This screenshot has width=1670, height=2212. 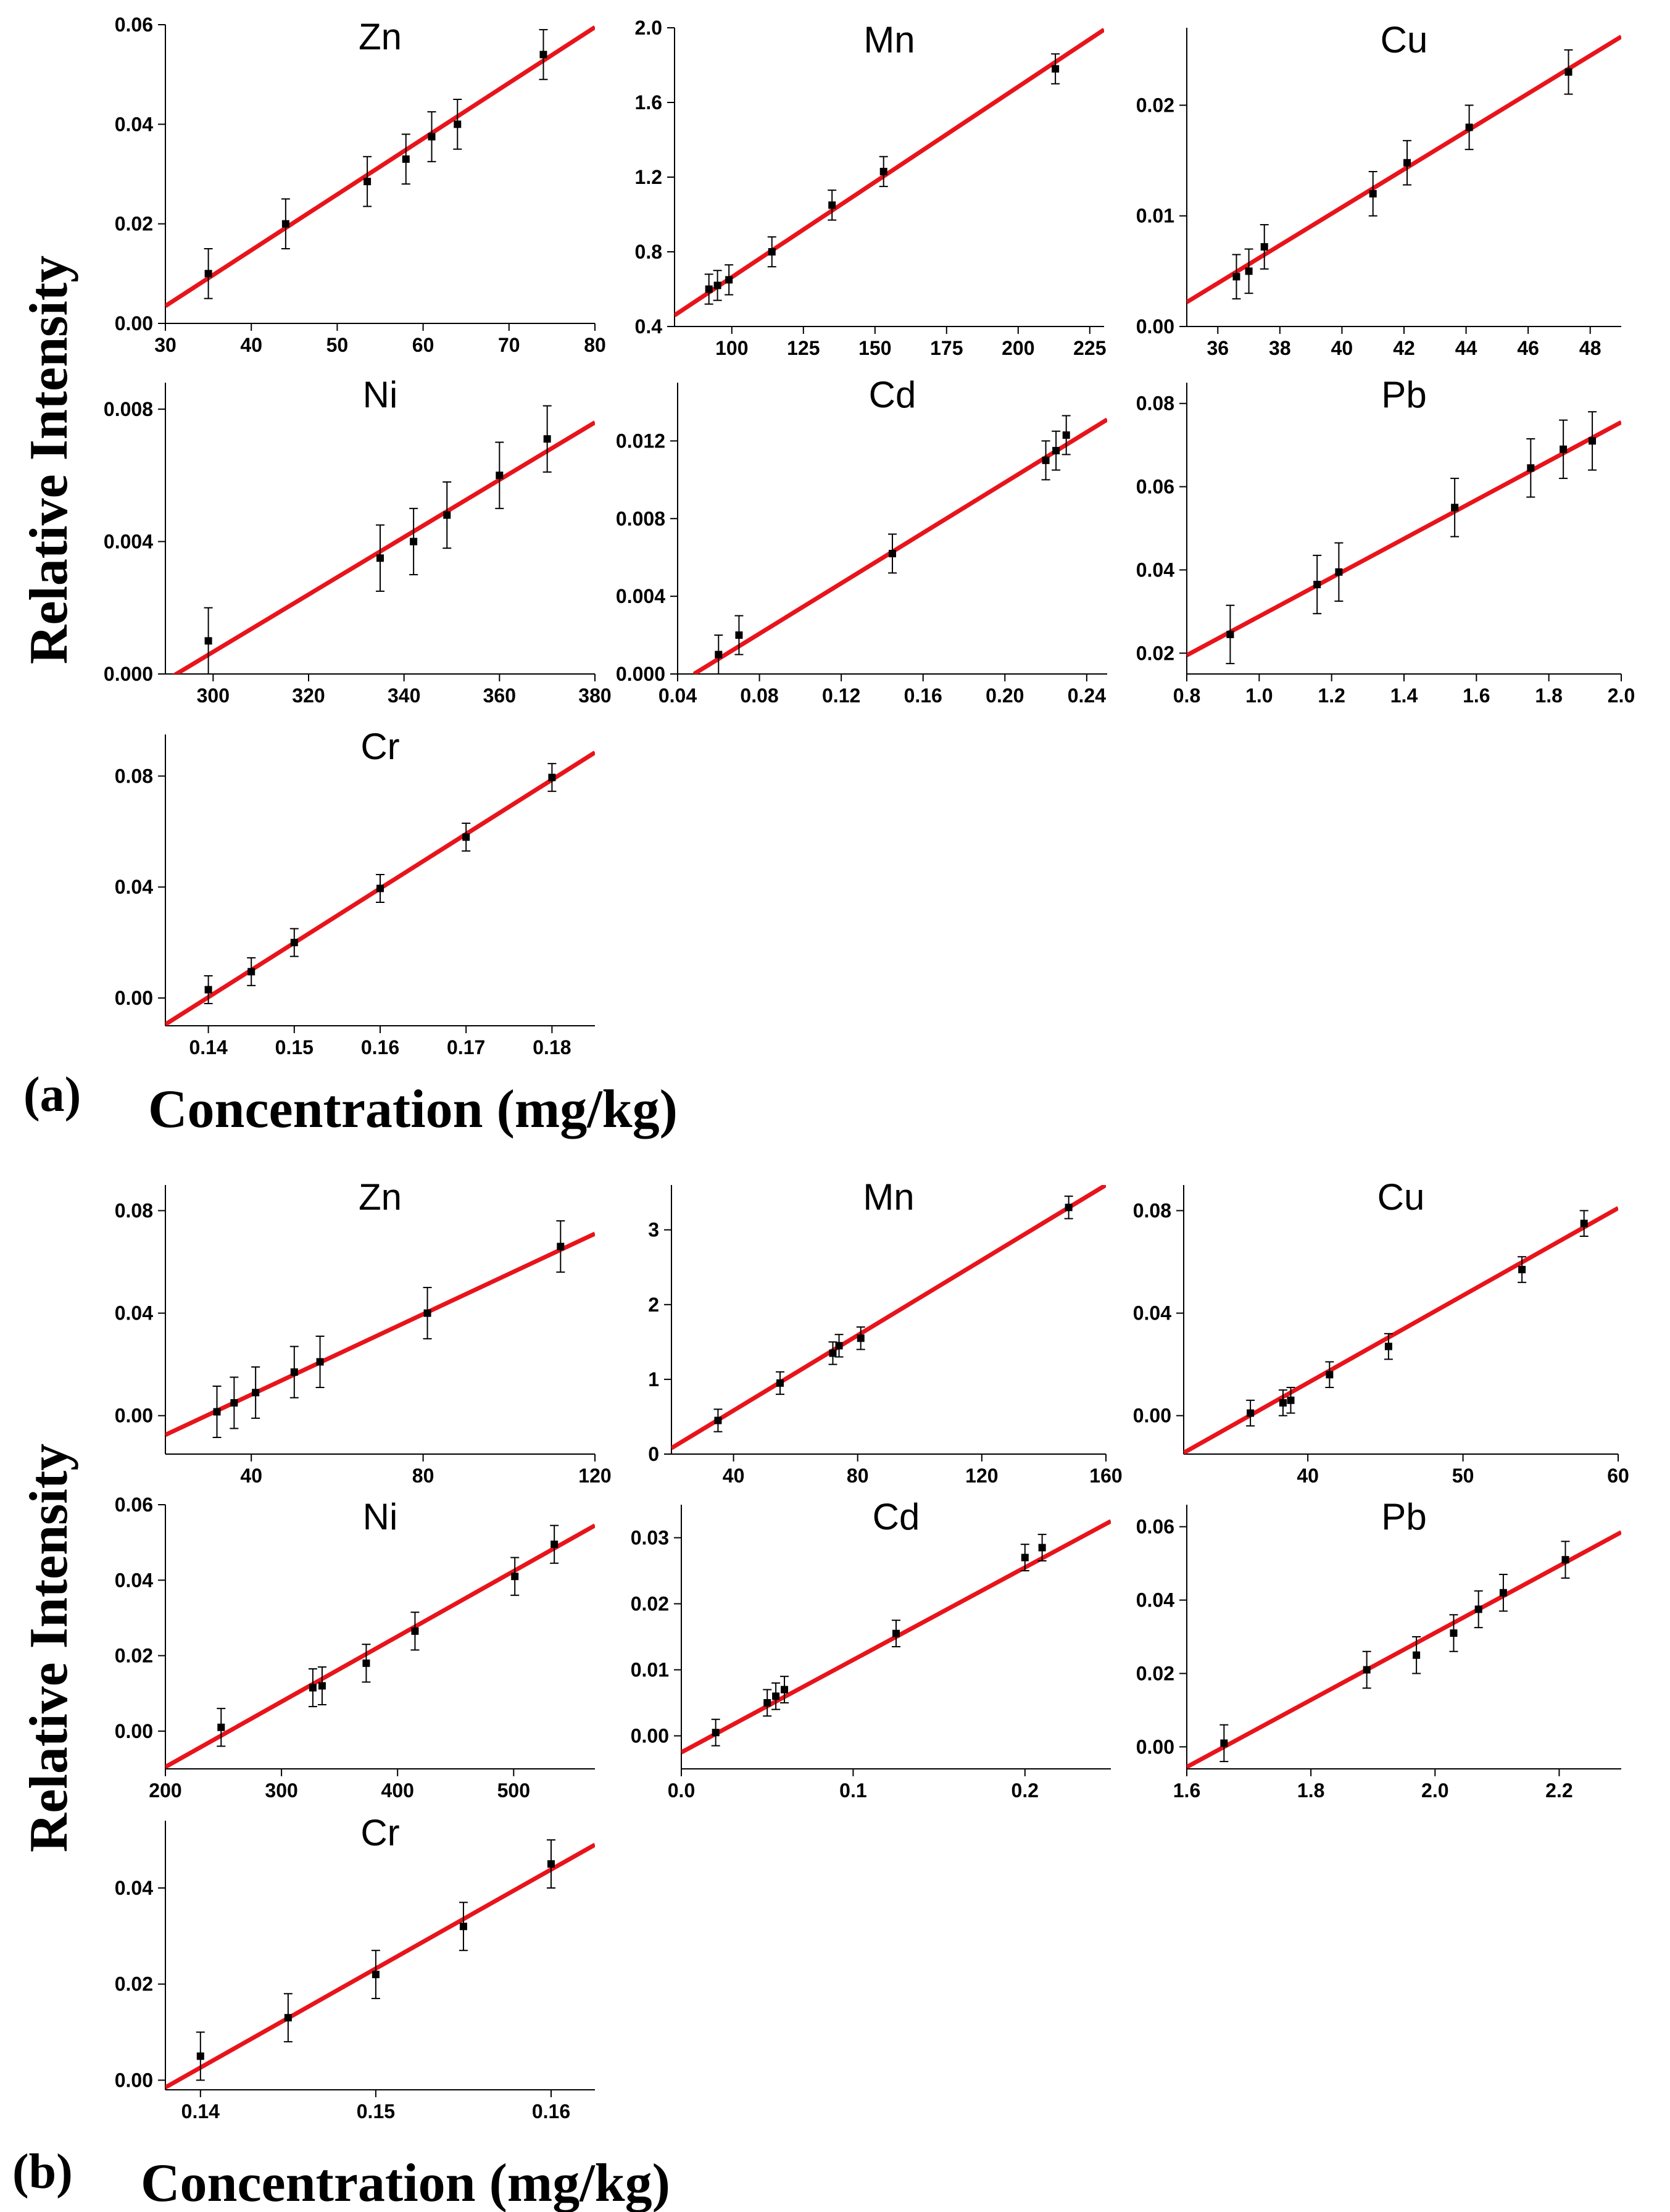 I want to click on x-tick-label-a-cr: 0.14, so click(x=208, y=1047).